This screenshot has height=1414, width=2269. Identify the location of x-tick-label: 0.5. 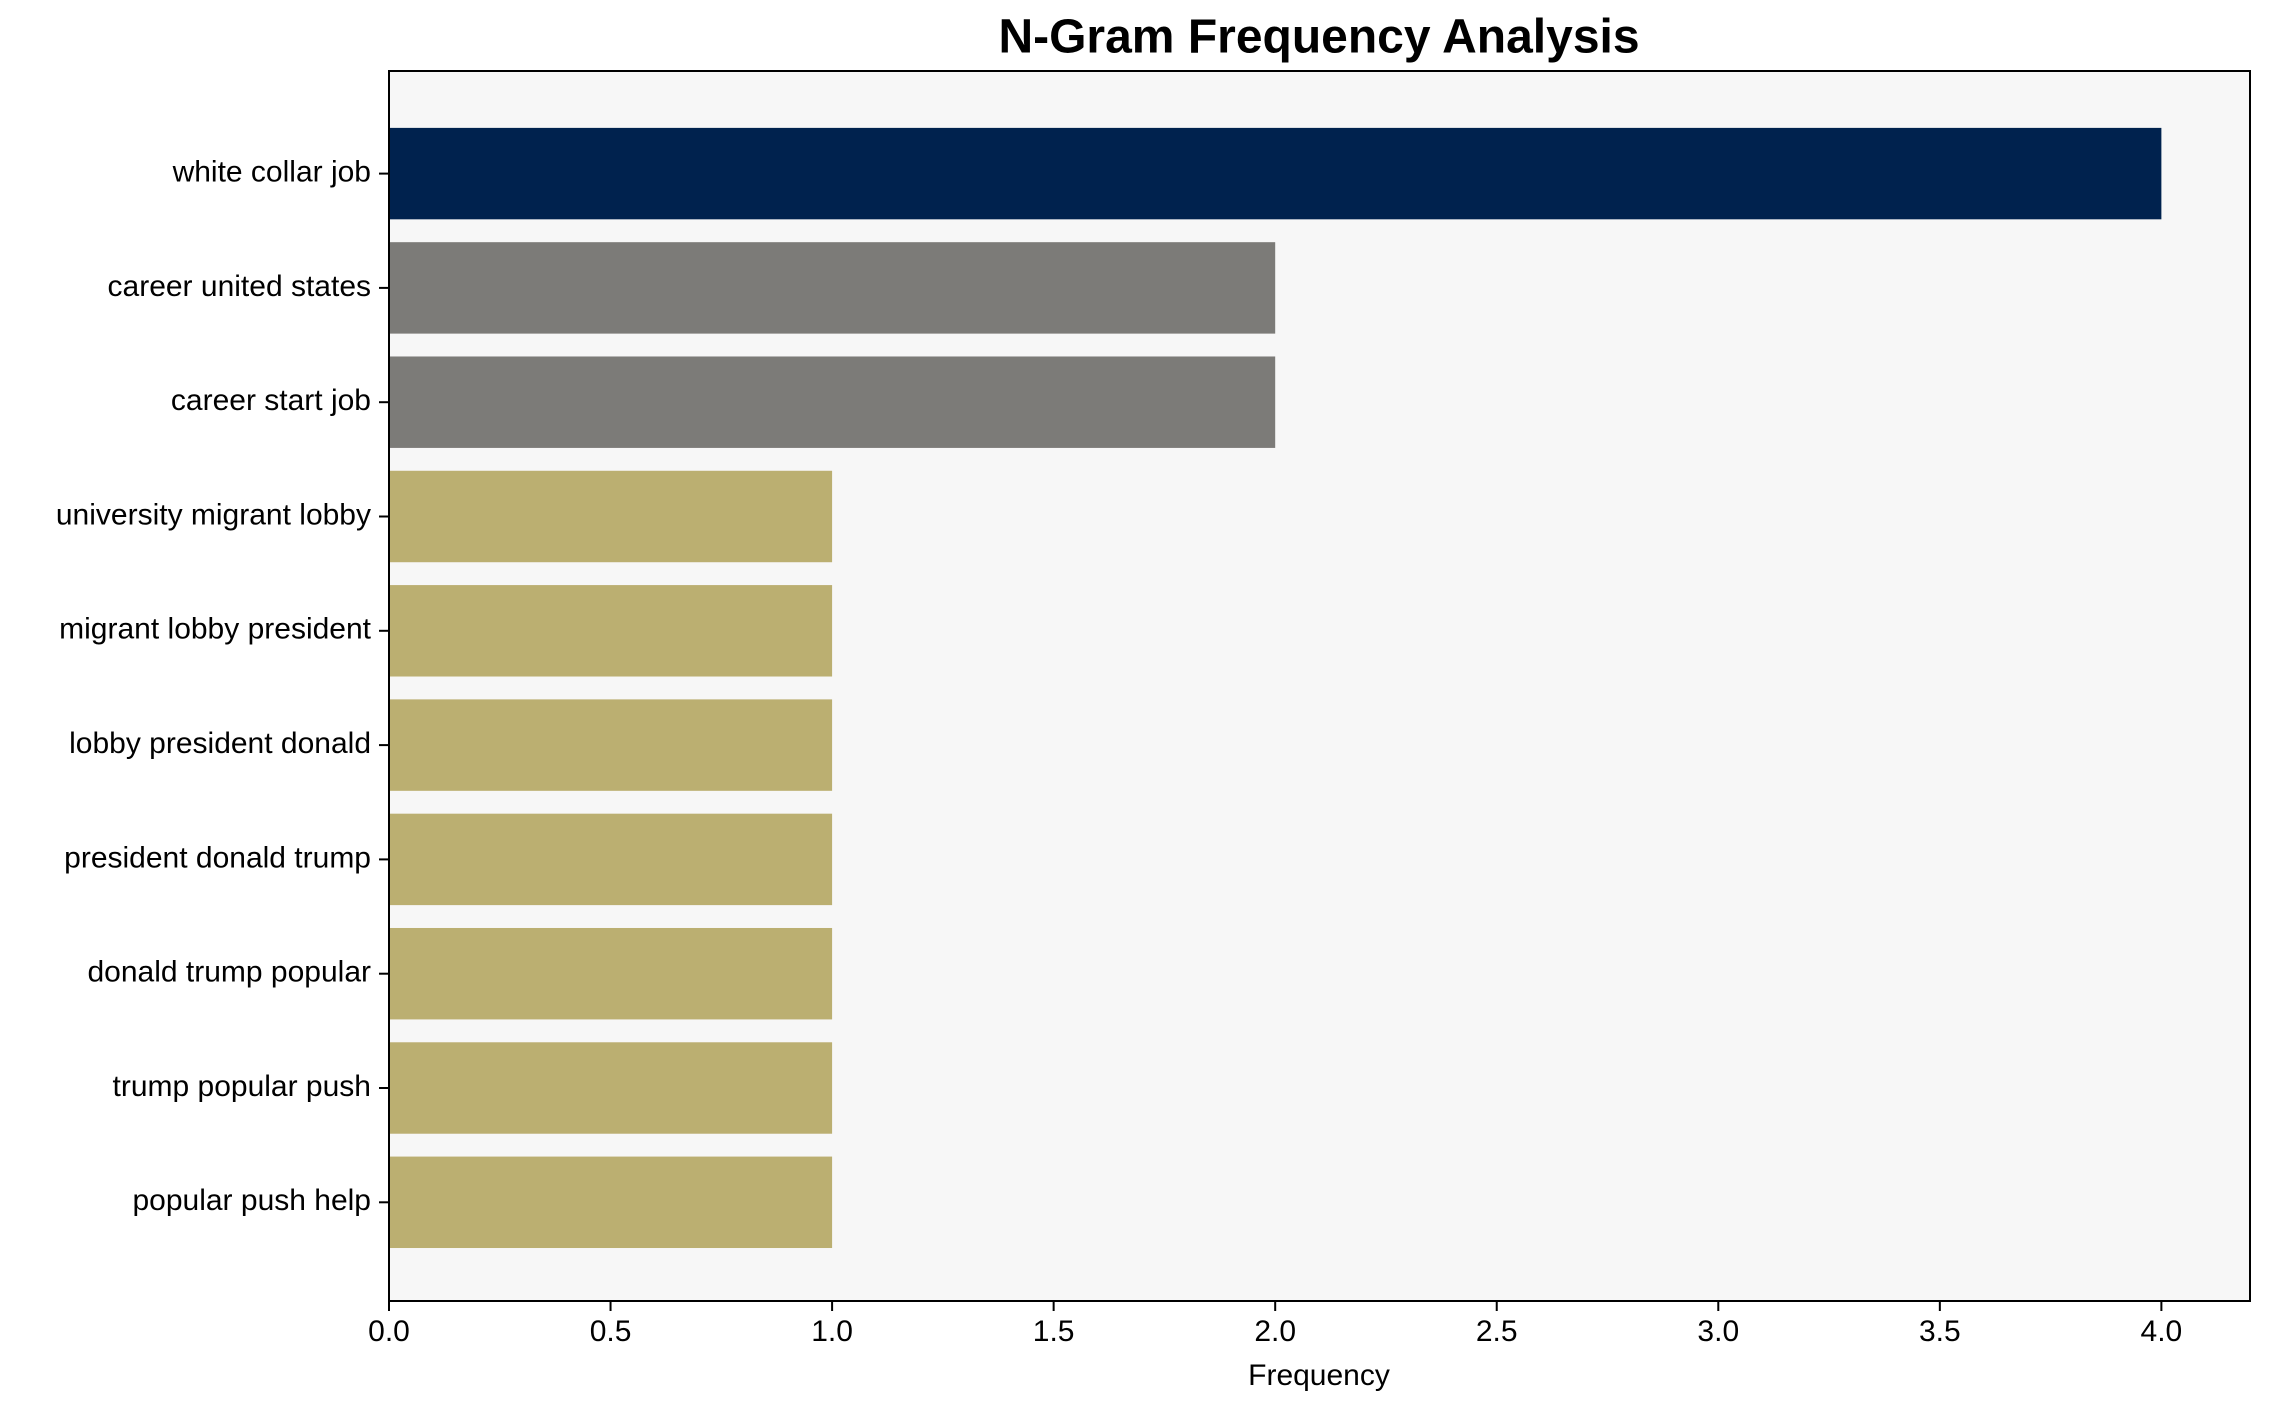
(611, 1331).